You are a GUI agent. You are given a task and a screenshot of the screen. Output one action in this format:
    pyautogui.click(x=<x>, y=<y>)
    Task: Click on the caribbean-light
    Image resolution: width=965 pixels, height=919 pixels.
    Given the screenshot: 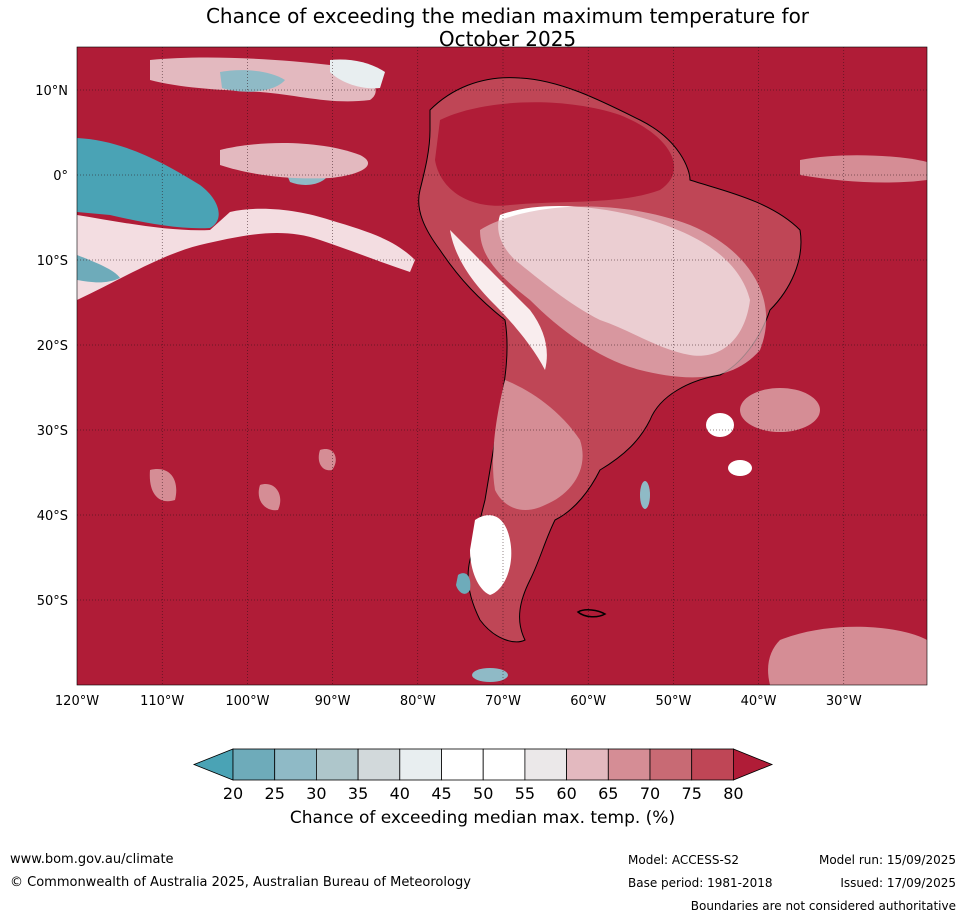 What is the action you would take?
    pyautogui.click(x=357, y=74)
    